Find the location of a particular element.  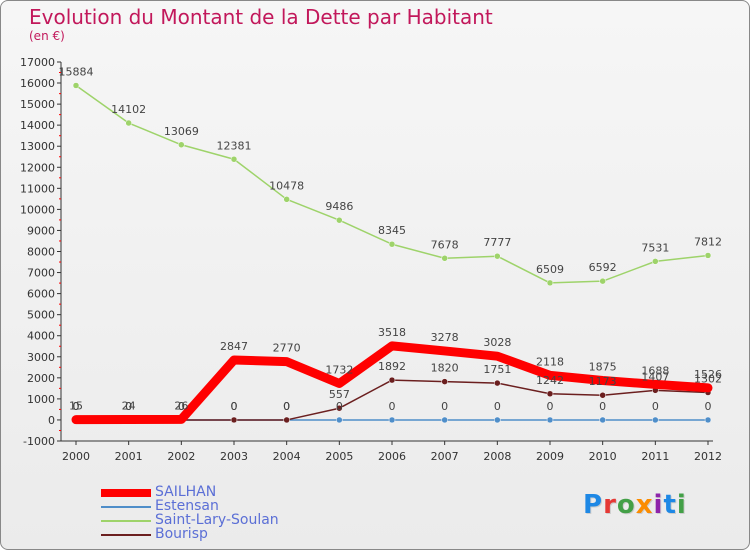

data-label: 2118 is located at coordinates (550, 361).